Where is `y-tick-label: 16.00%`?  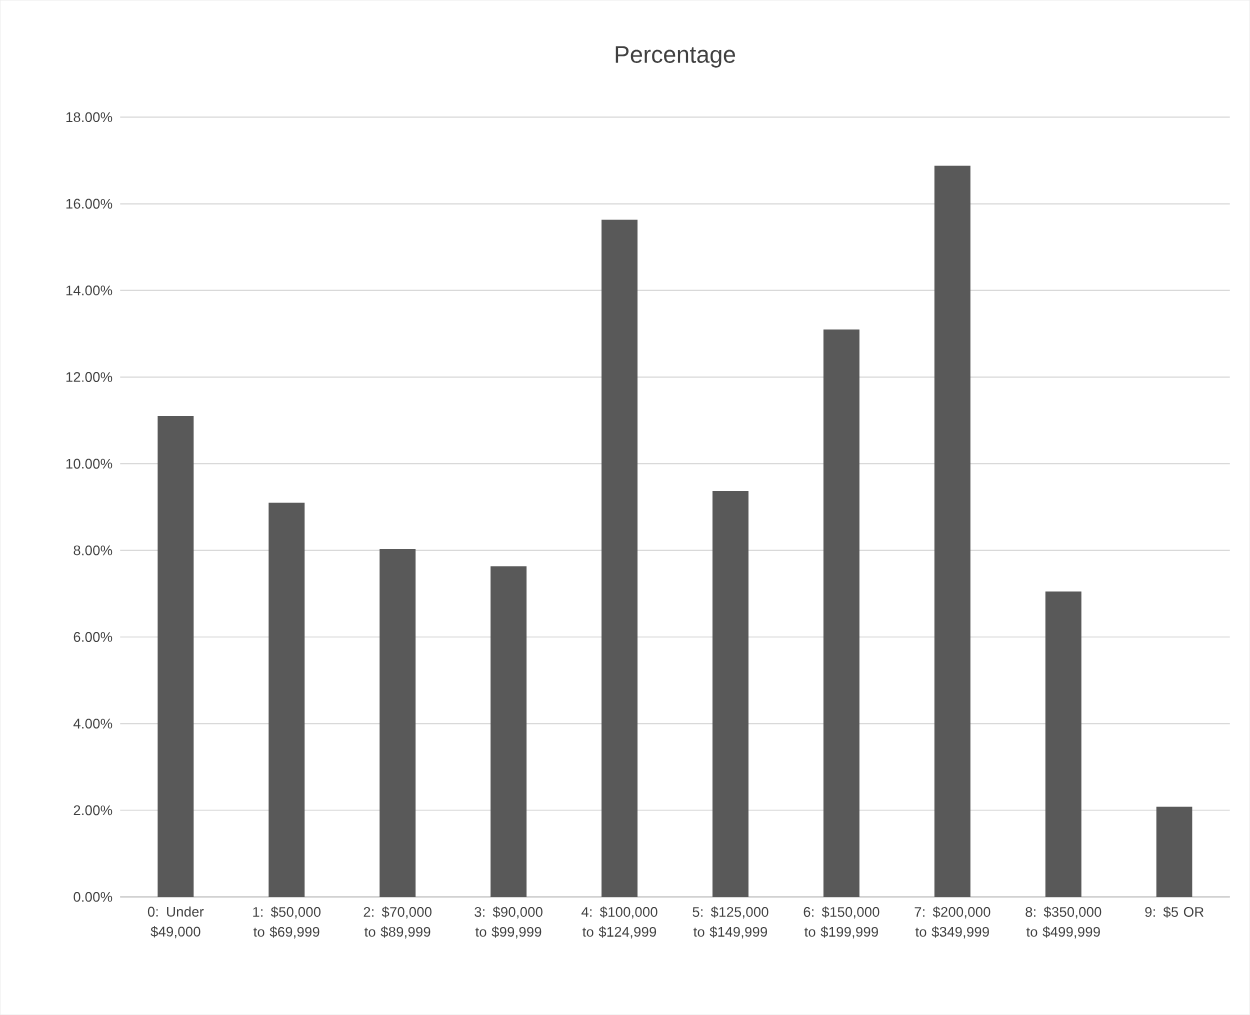 y-tick-label: 16.00% is located at coordinates (89, 203).